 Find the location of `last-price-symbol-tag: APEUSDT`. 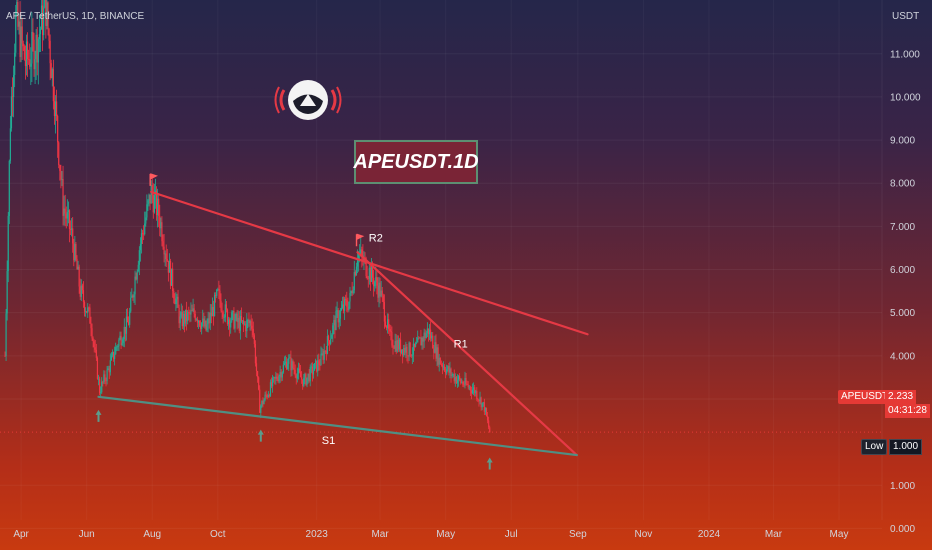

last-price-symbol-tag: APEUSDT is located at coordinates (865, 397).